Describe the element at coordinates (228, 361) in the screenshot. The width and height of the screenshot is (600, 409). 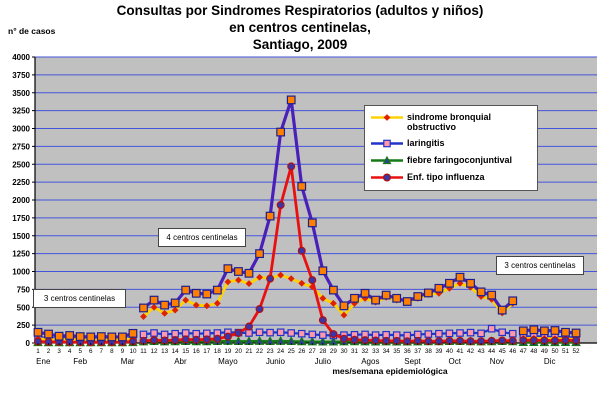
I see `svg-text: Mayo` at that location.